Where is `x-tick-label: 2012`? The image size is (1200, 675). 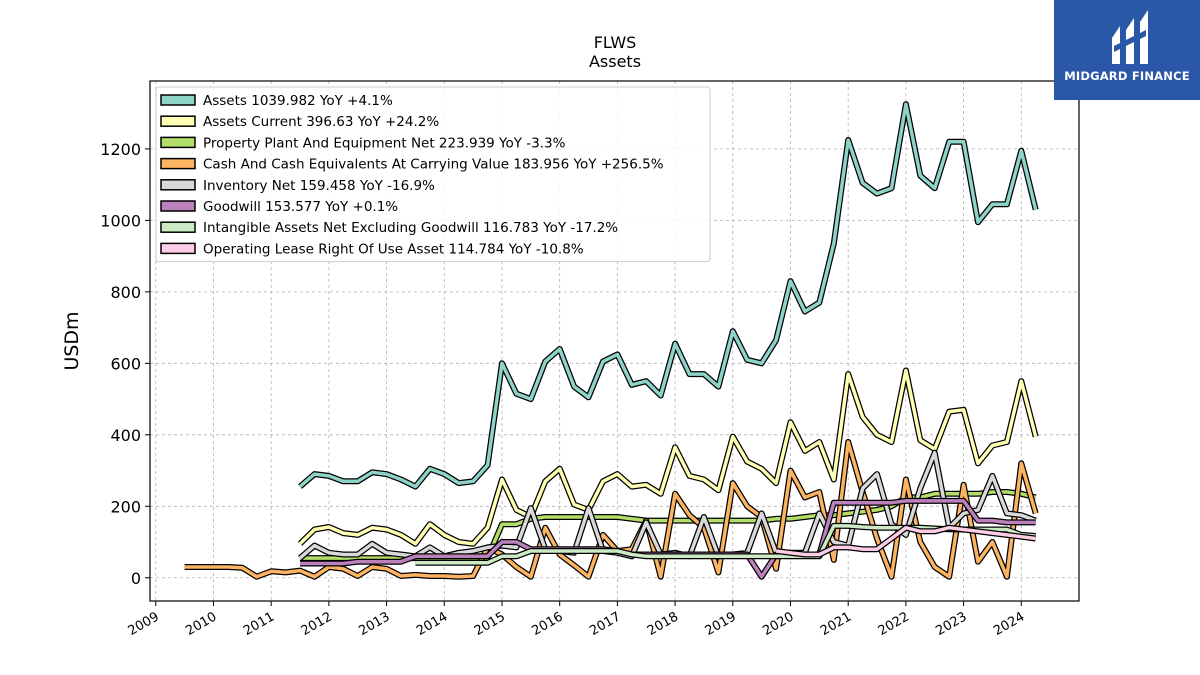
x-tick-label: 2012 is located at coordinates (317, 624).